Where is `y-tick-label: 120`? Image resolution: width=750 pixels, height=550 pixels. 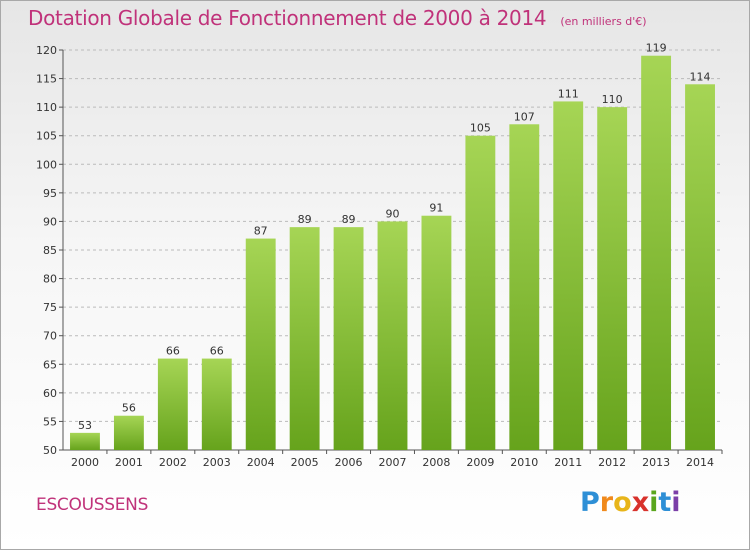
y-tick-label: 120 is located at coordinates (46, 50).